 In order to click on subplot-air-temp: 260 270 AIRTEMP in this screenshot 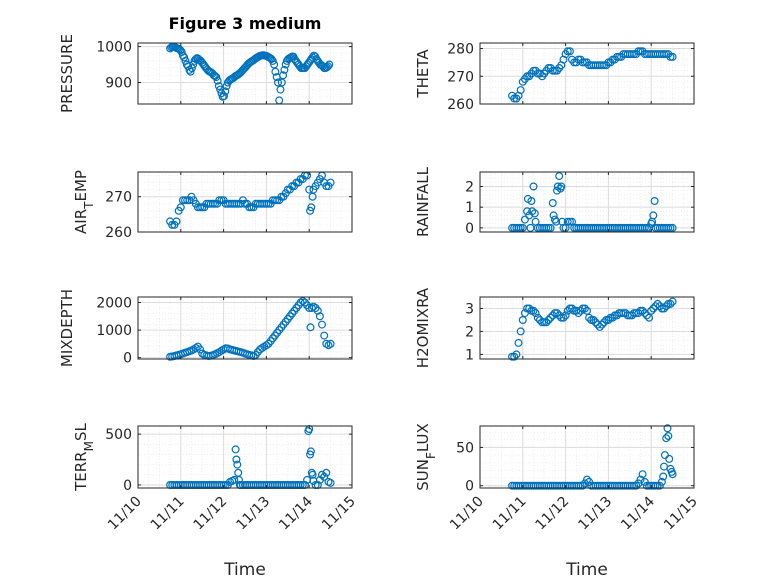, I will do `click(212, 205)`.